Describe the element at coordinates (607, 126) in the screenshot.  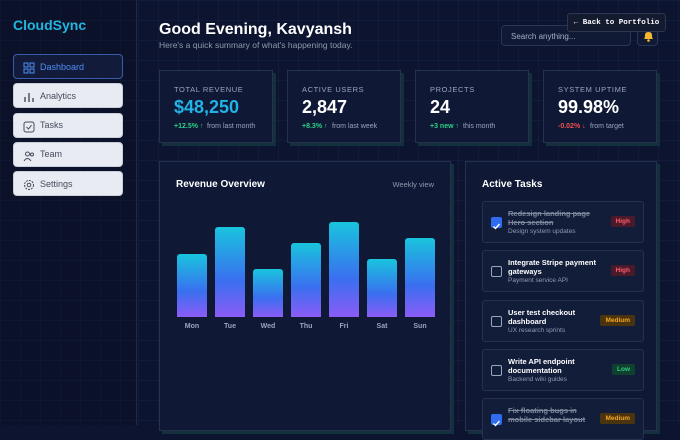
I see `stat-note: from target` at that location.